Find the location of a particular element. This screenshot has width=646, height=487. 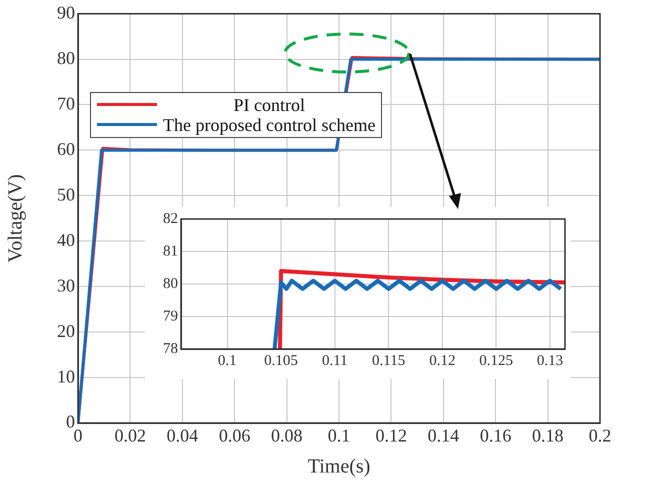

x-tick-label: 0.04 is located at coordinates (182, 436).